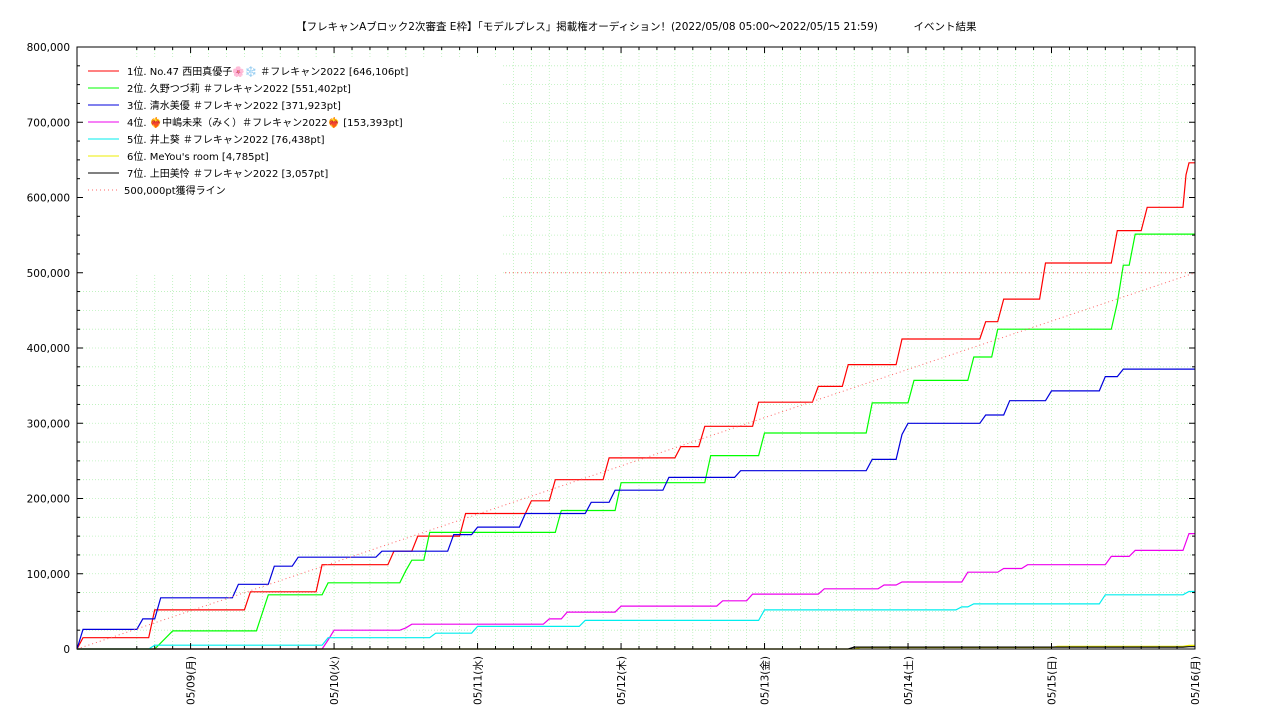 The height and width of the screenshot is (724, 1280). Describe the element at coordinates (226, 139) in the screenshot. I see `legend-label-5: 5位. 井上葵 ＃フレキャン2022 [76,438pt]` at that location.